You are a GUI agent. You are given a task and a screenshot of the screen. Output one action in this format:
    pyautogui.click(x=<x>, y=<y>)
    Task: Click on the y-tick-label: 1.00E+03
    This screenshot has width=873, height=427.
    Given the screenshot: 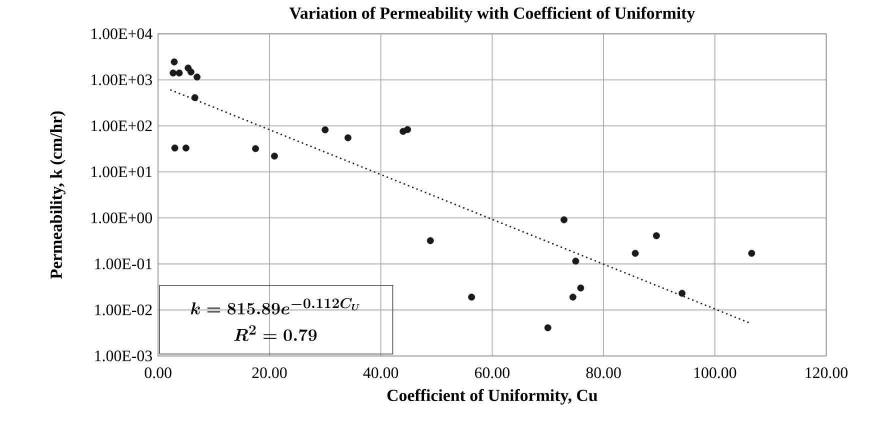 What is the action you would take?
    pyautogui.click(x=122, y=80)
    